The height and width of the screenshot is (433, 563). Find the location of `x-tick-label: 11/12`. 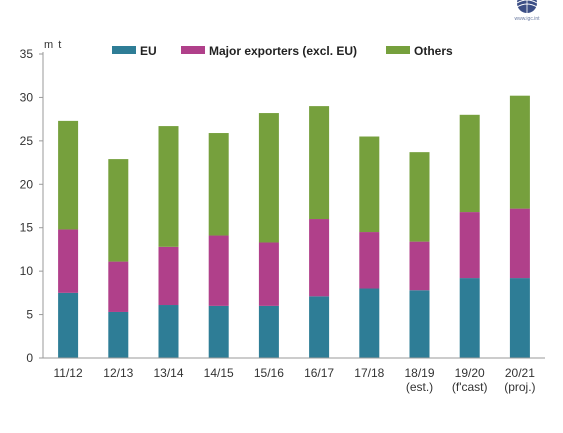

x-tick-label: 11/12 is located at coordinates (68, 373).